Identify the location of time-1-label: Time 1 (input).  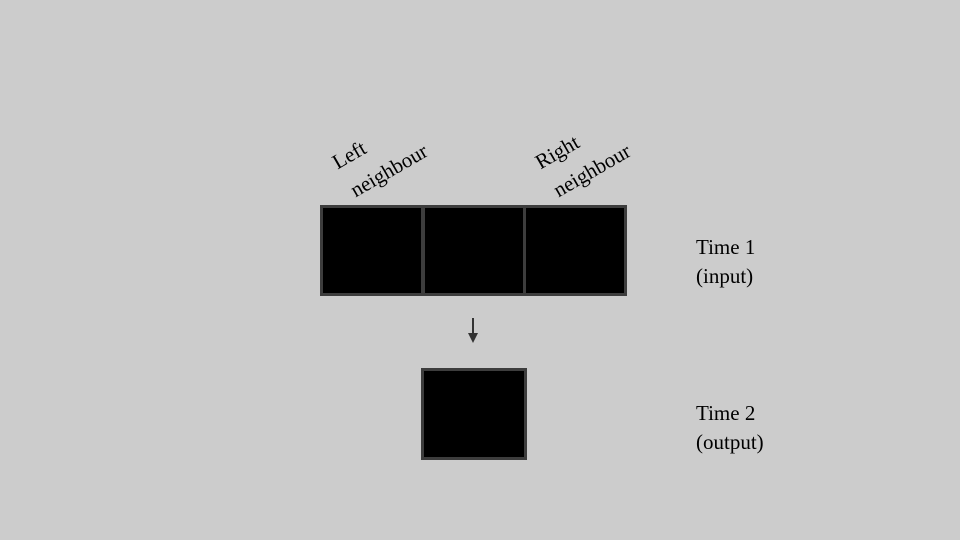
(725, 262).